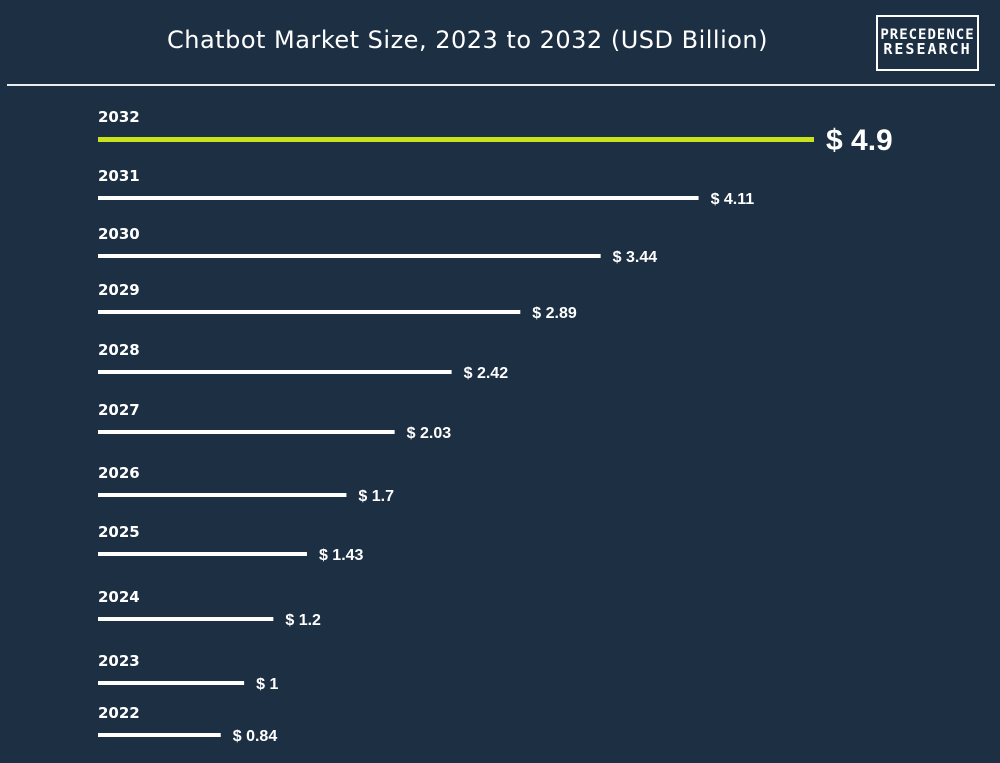 The height and width of the screenshot is (763, 1000). Describe the element at coordinates (429, 433) in the screenshot. I see `value-label: $ 2.03` at that location.